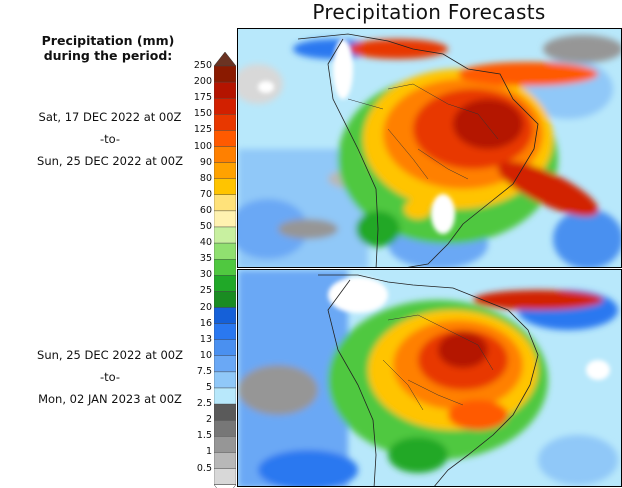  I want to click on scale-tick-label: 80, so click(205, 178).